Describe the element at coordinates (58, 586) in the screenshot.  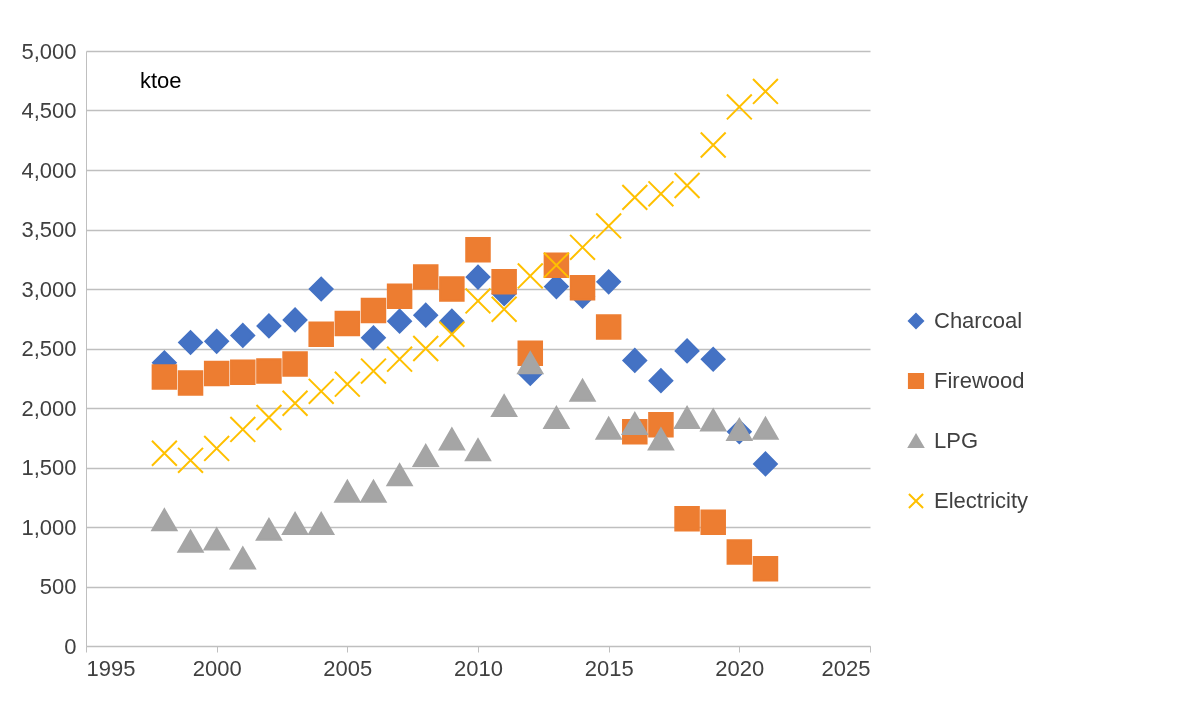
I see `y-tick-label: 500` at that location.